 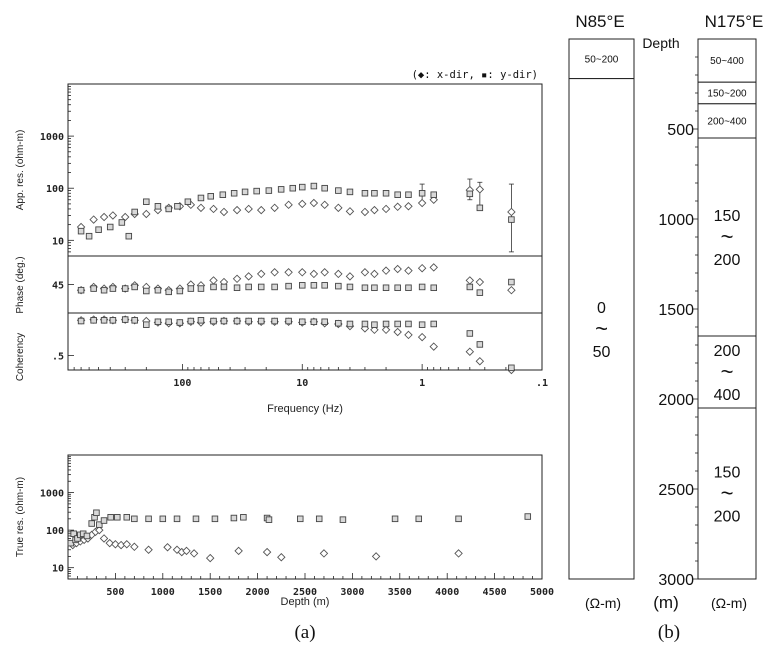 I want to click on depth-axis-label: Depth (m), so click(x=305, y=602).